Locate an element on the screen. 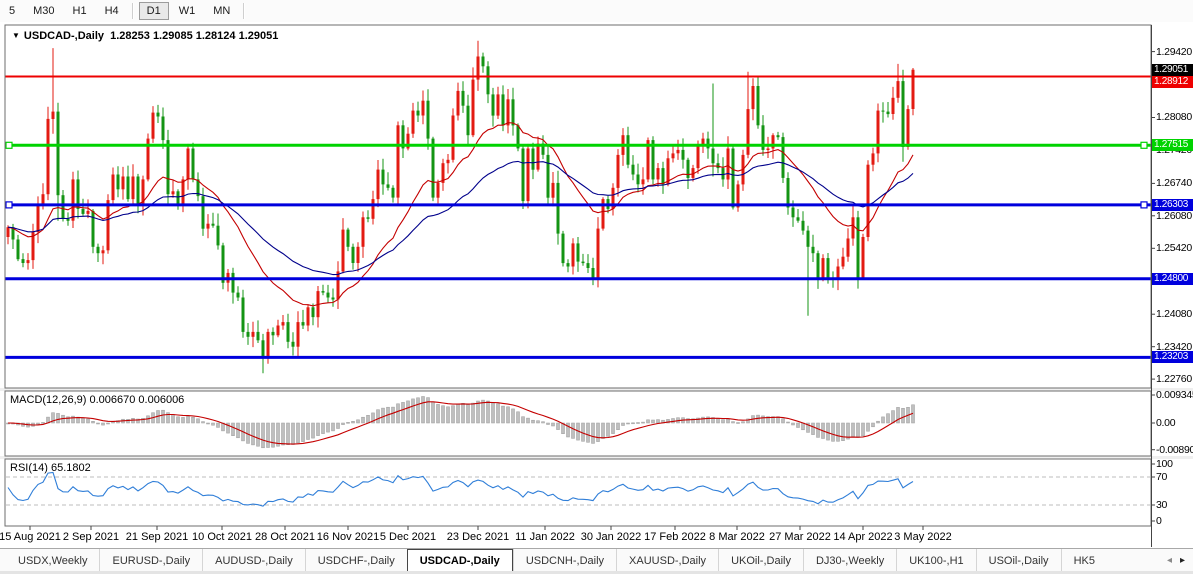 The width and height of the screenshot is (1193, 574). symbol-tab-usdcnh-daily: USDCNH-,Daily is located at coordinates (564, 560).